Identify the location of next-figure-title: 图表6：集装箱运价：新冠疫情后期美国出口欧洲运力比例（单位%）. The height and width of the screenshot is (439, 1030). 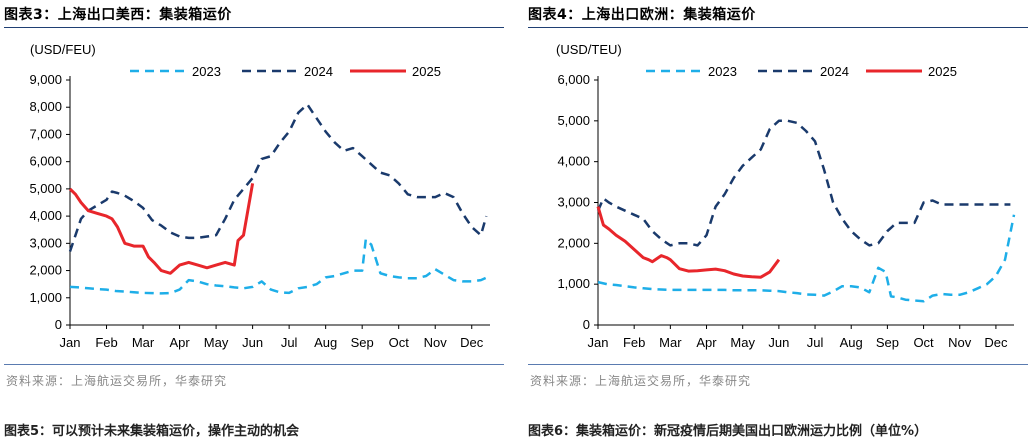
(728, 431).